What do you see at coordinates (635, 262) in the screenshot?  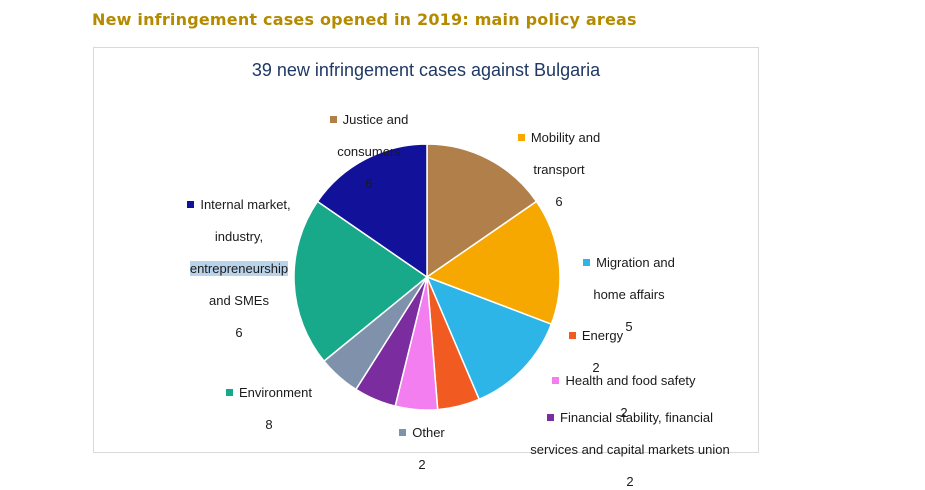 I see `label-migration-line1: Migration and` at bounding box center [635, 262].